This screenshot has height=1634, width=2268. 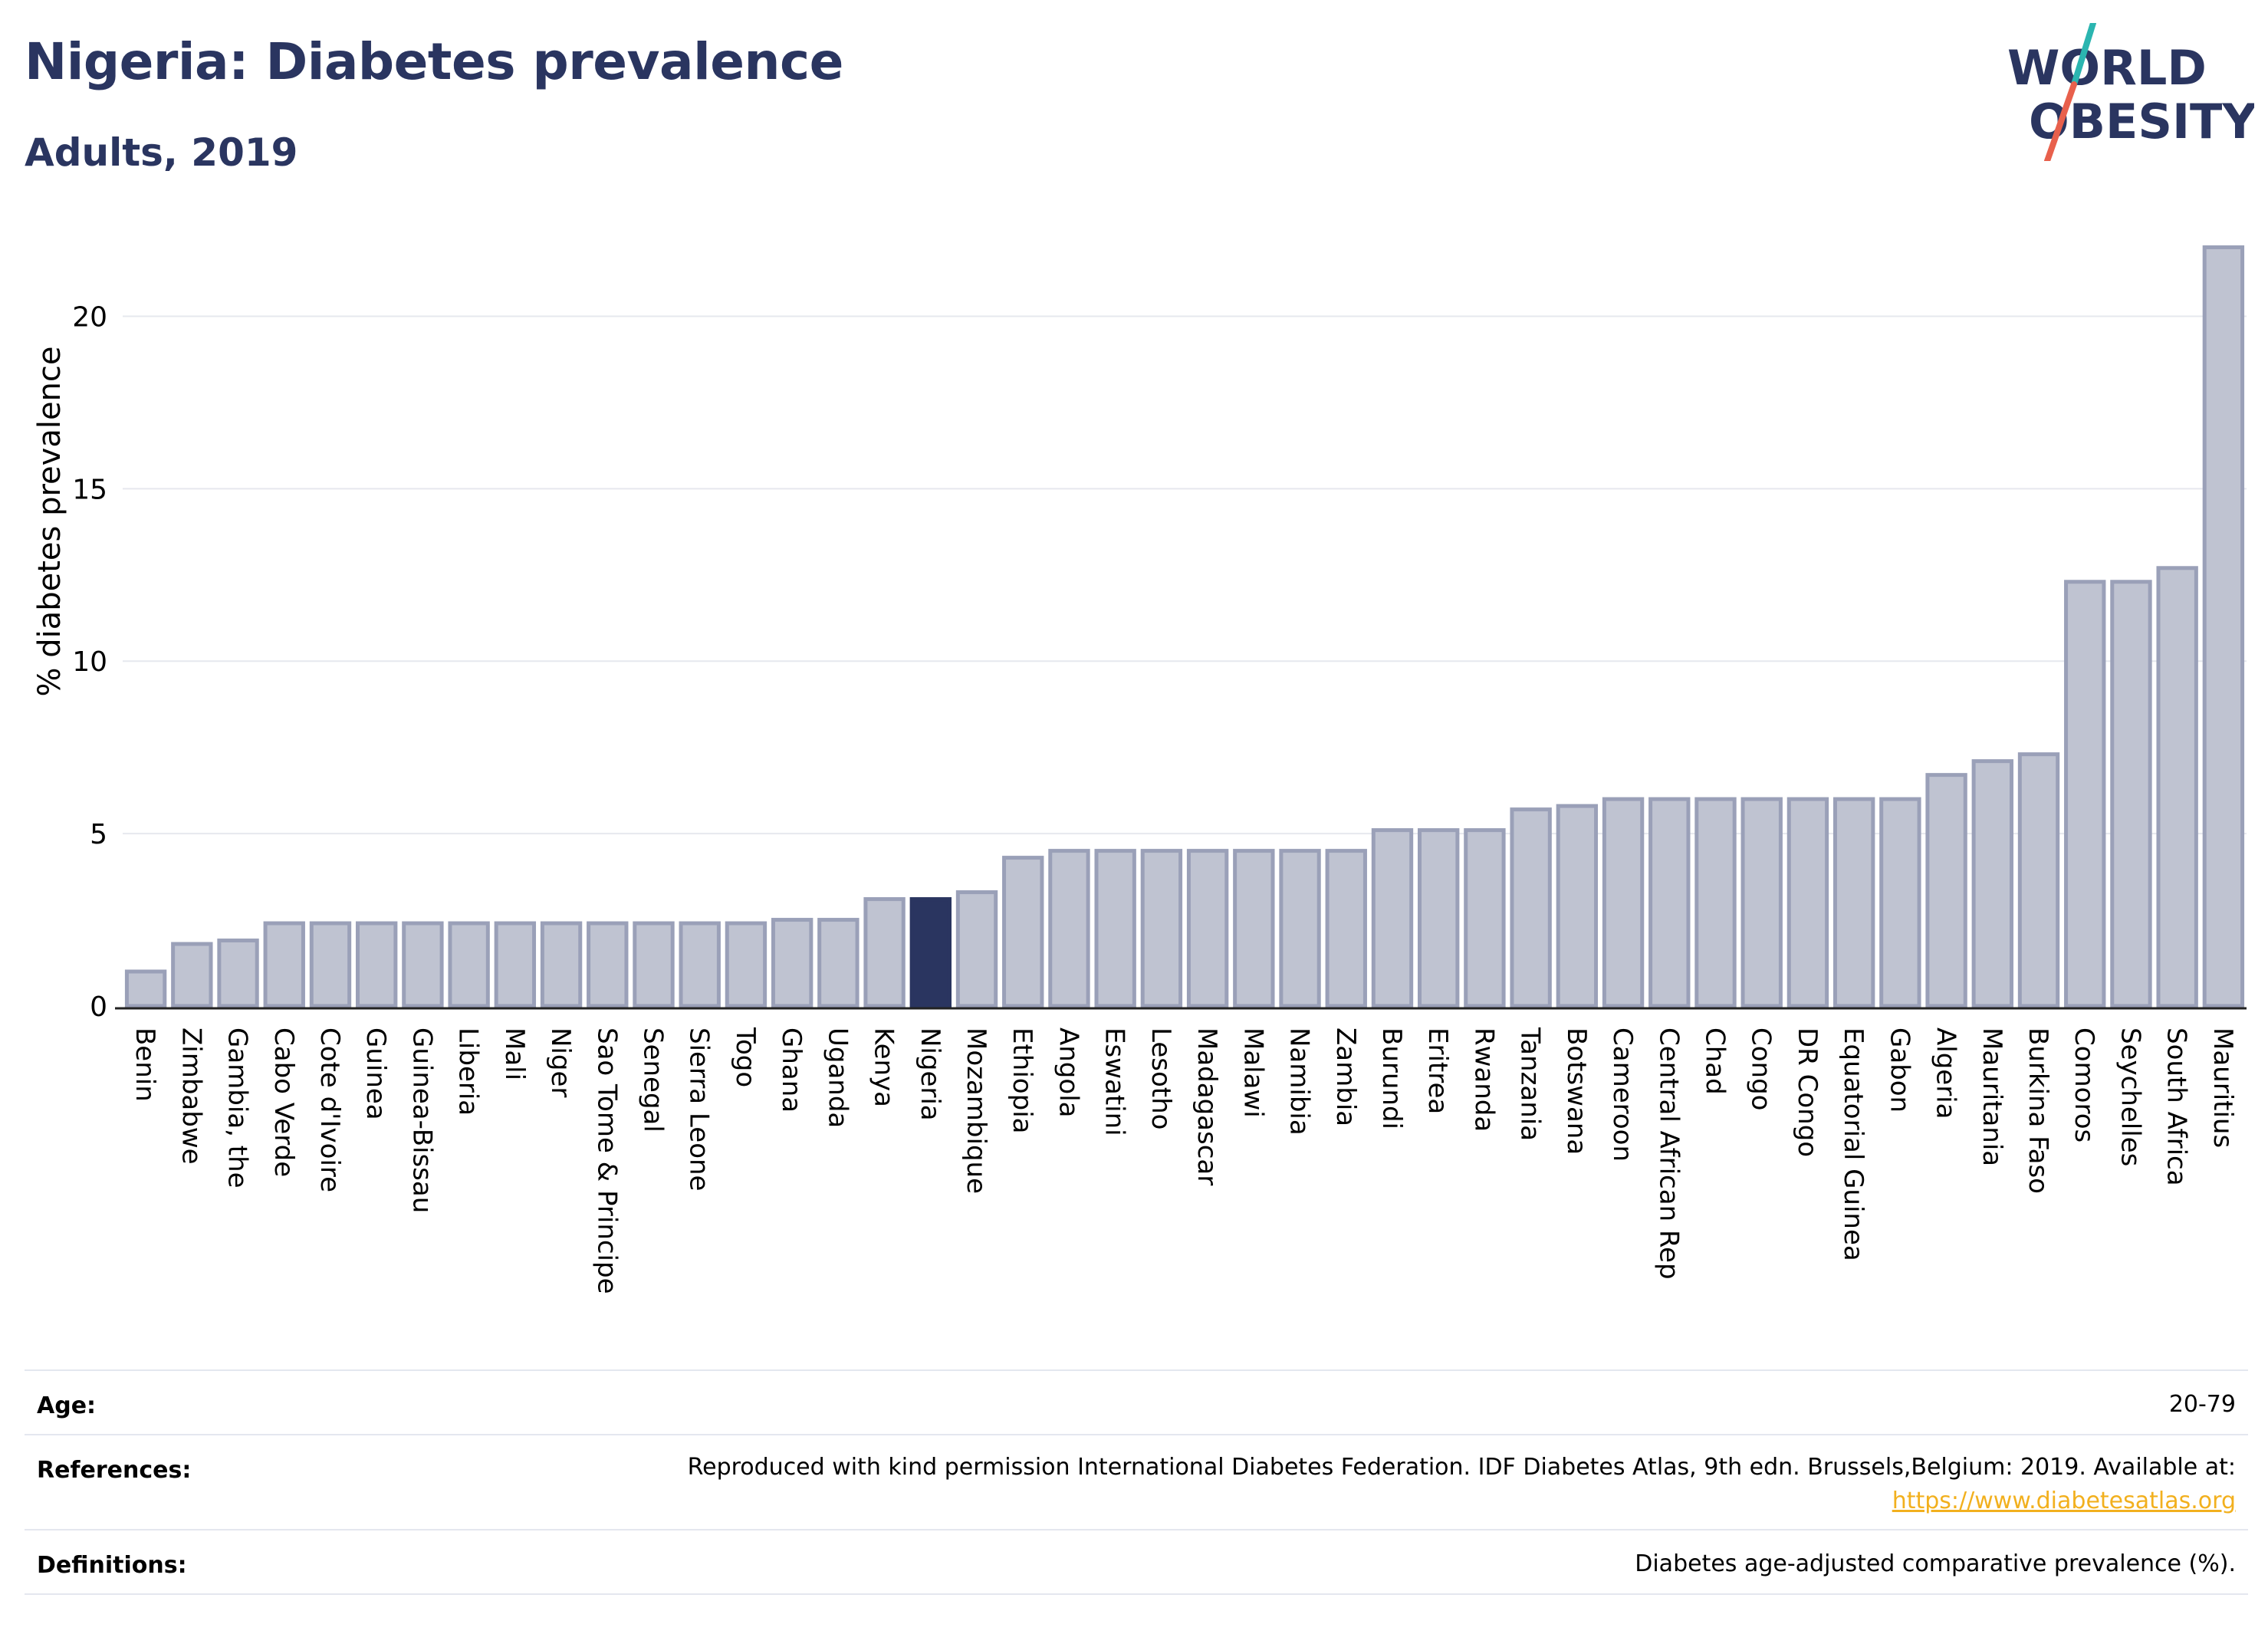 I want to click on x-tick-label: Ghana, so click(x=791, y=1070).